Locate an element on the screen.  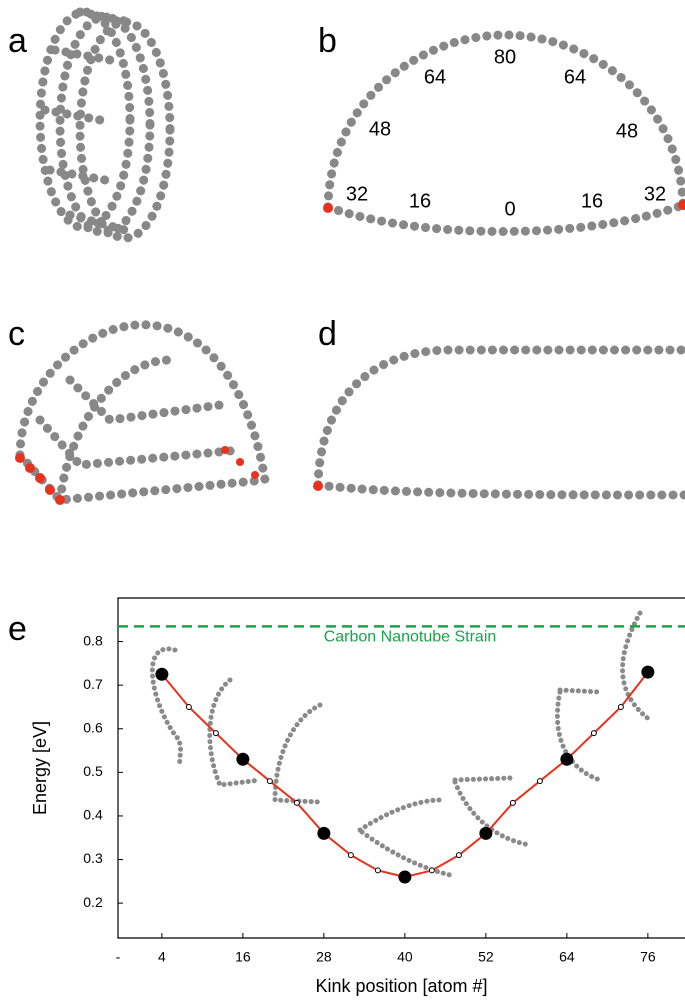
x-tick-label: 64 is located at coordinates (567, 957).